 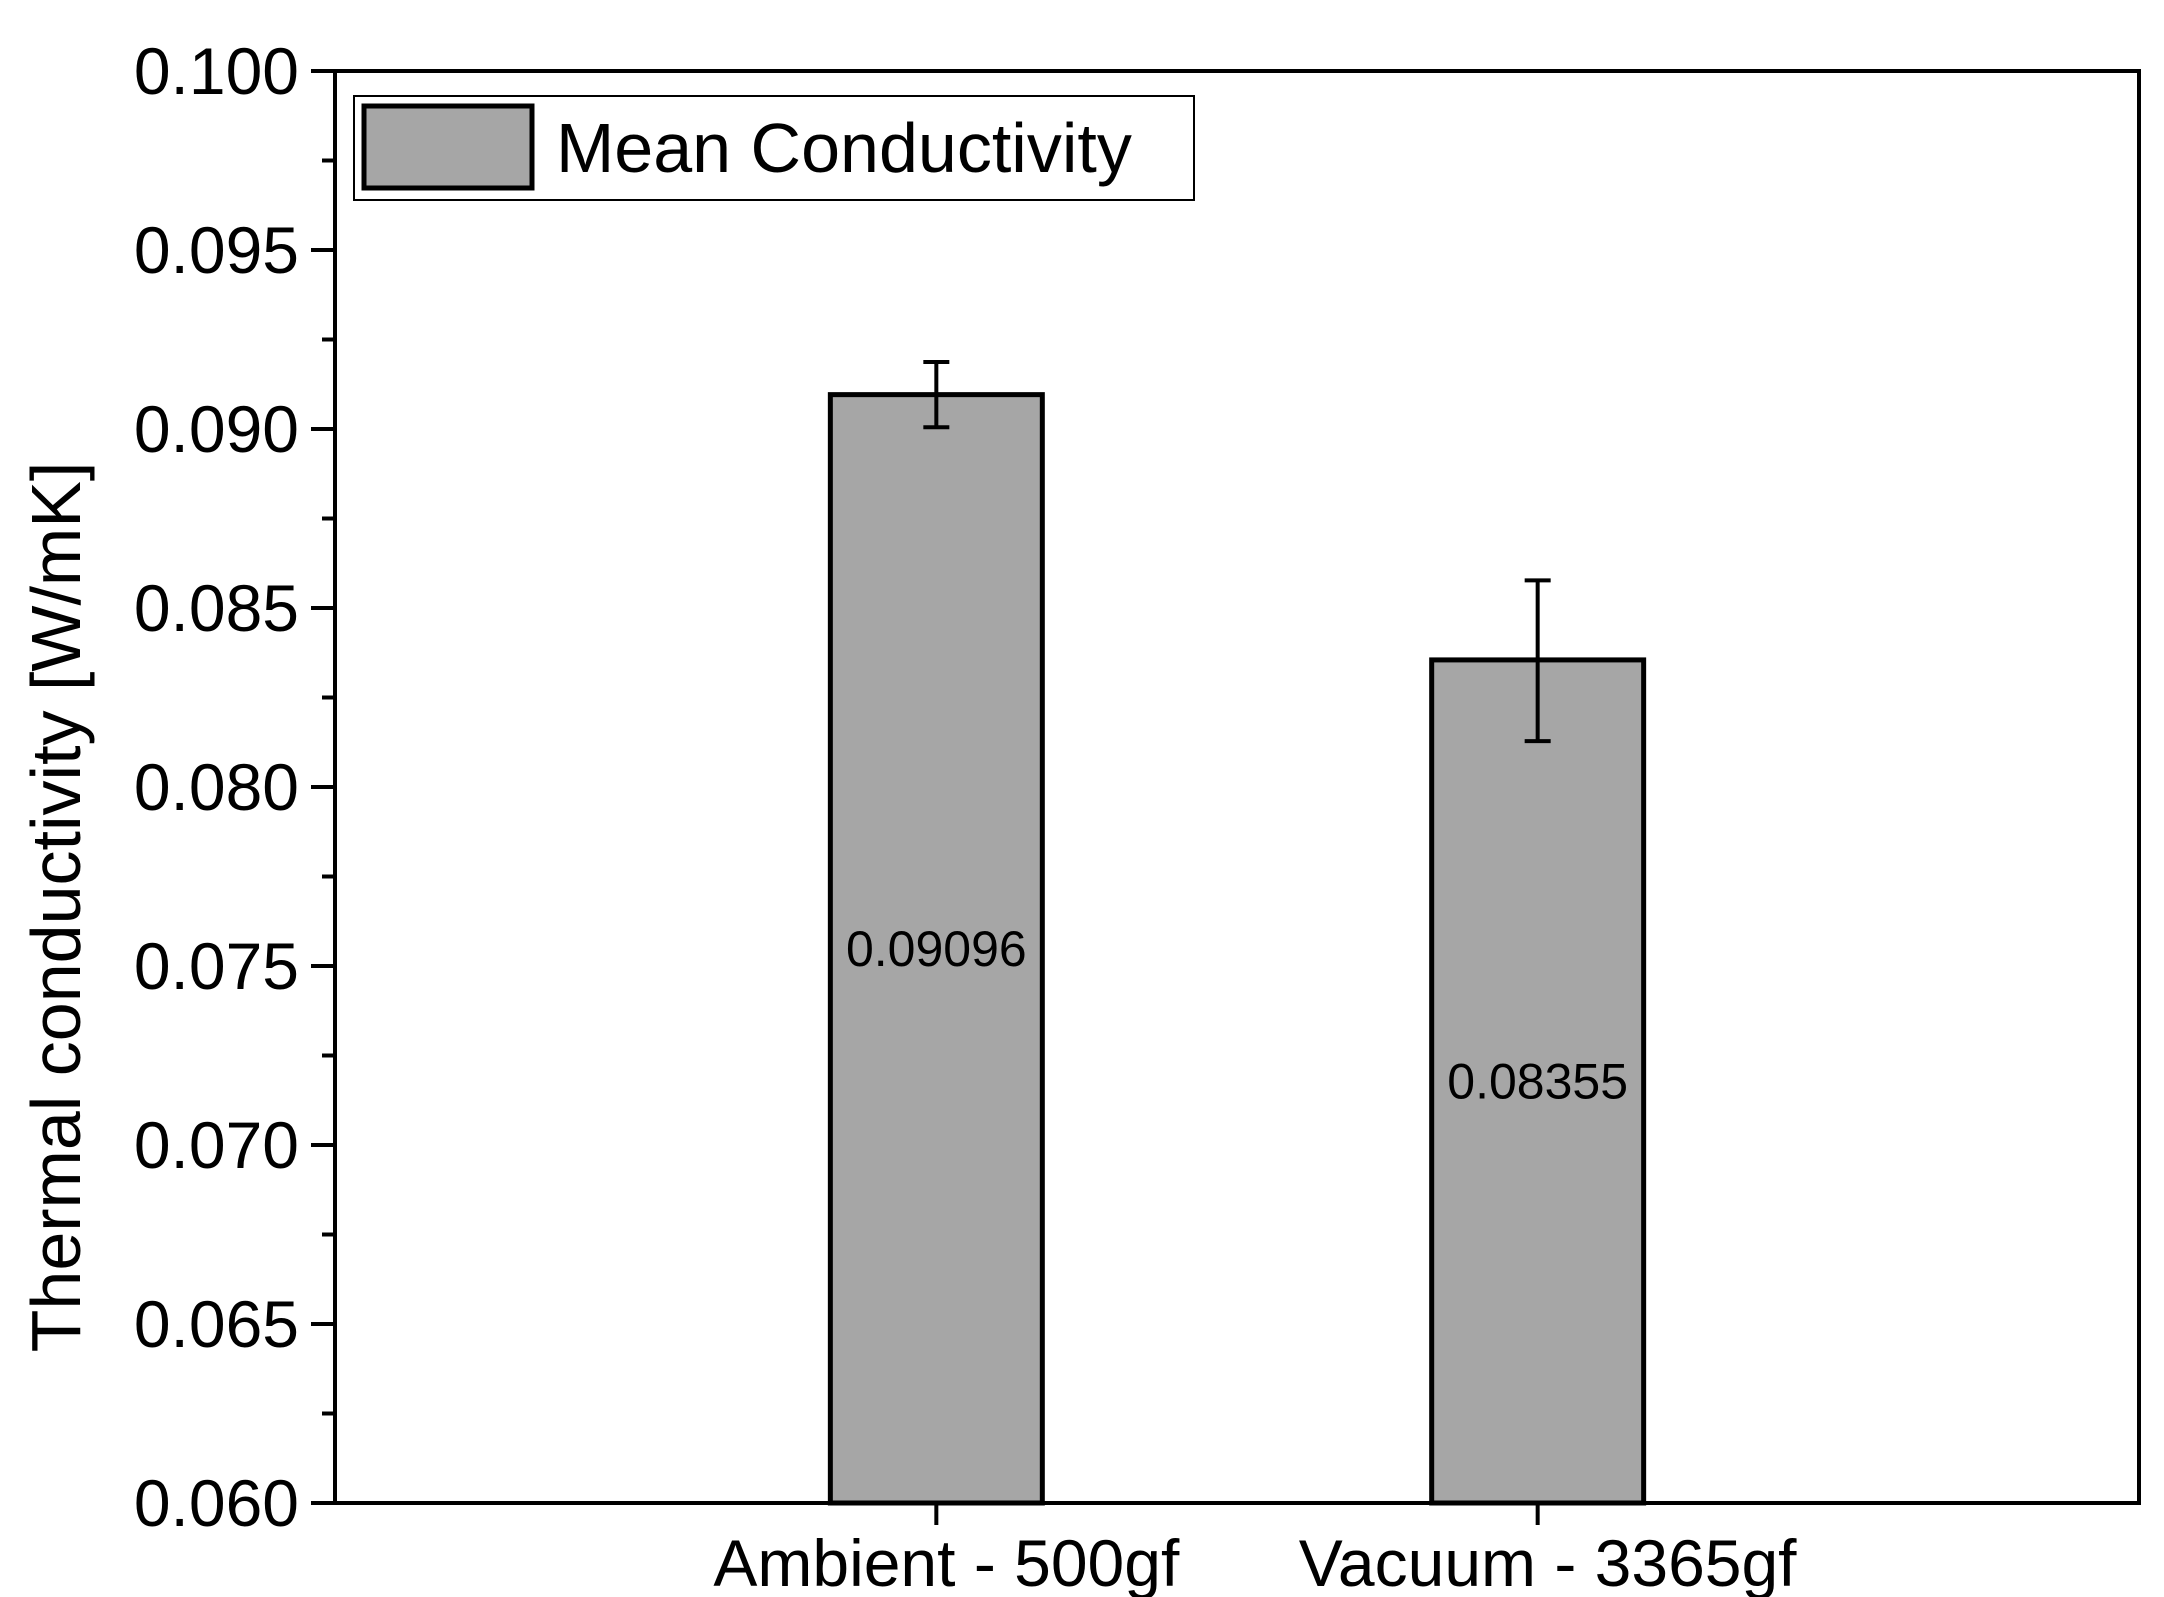 What do you see at coordinates (216, 1324) in the screenshot?
I see `y-tick-label: 0.065` at bounding box center [216, 1324].